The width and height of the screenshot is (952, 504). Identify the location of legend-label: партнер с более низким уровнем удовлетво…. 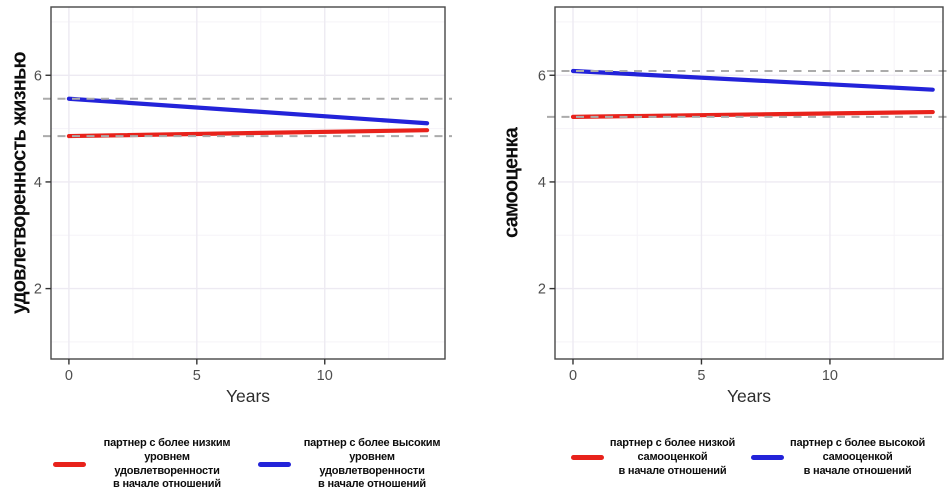
(167, 464).